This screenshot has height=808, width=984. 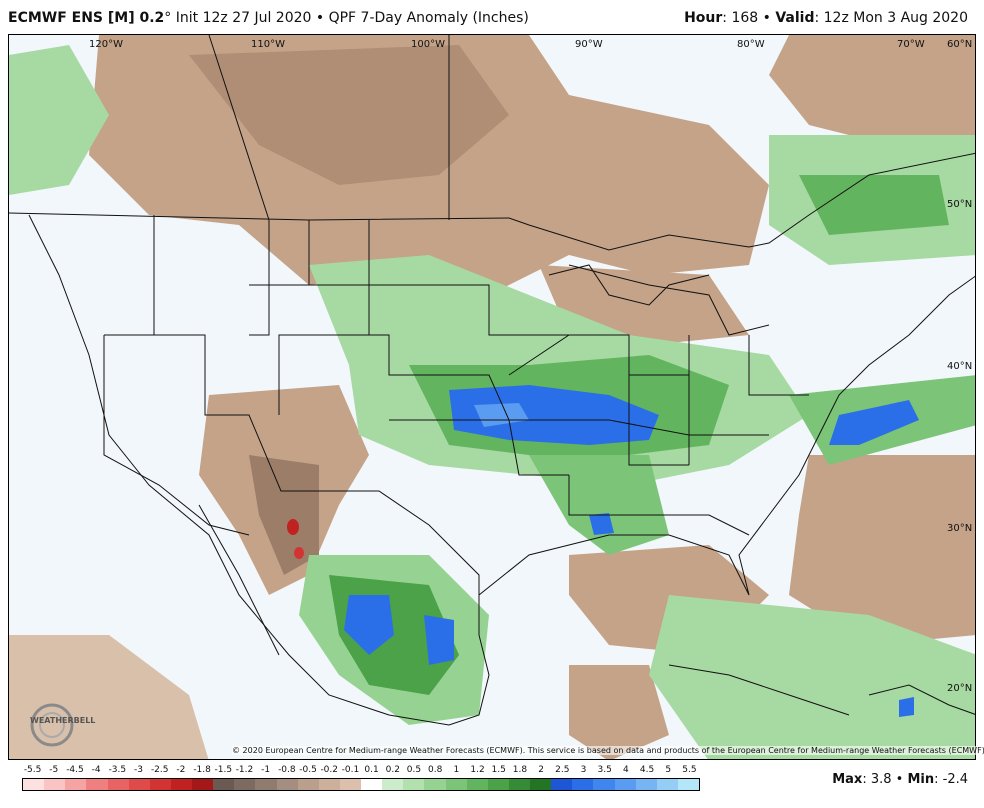 I want to click on legend-color-bar, so click(x=361, y=784).